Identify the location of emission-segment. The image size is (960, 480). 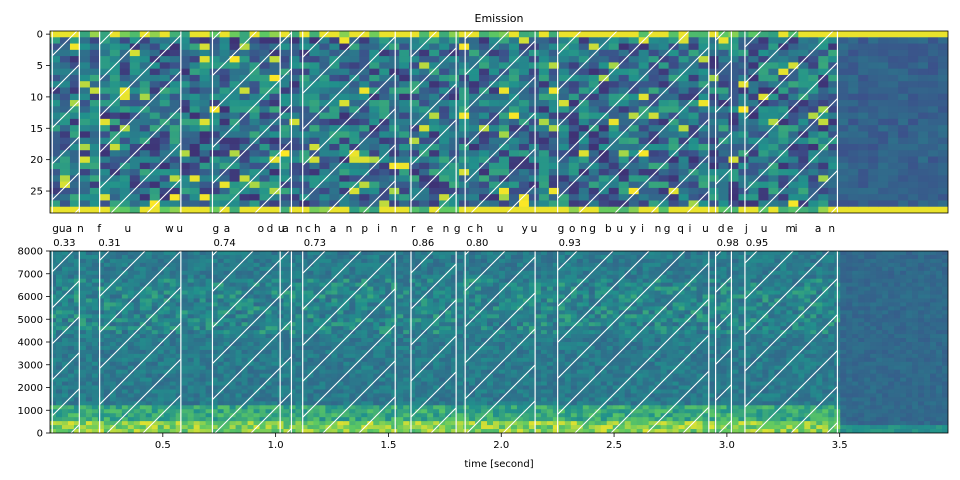
(434, 122).